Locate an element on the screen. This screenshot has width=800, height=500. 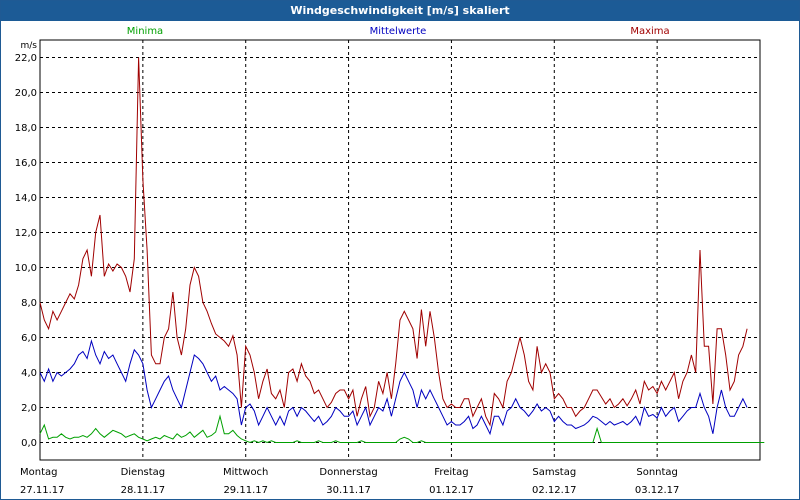
legend-mean: Mittelwerte is located at coordinates (398, 31).